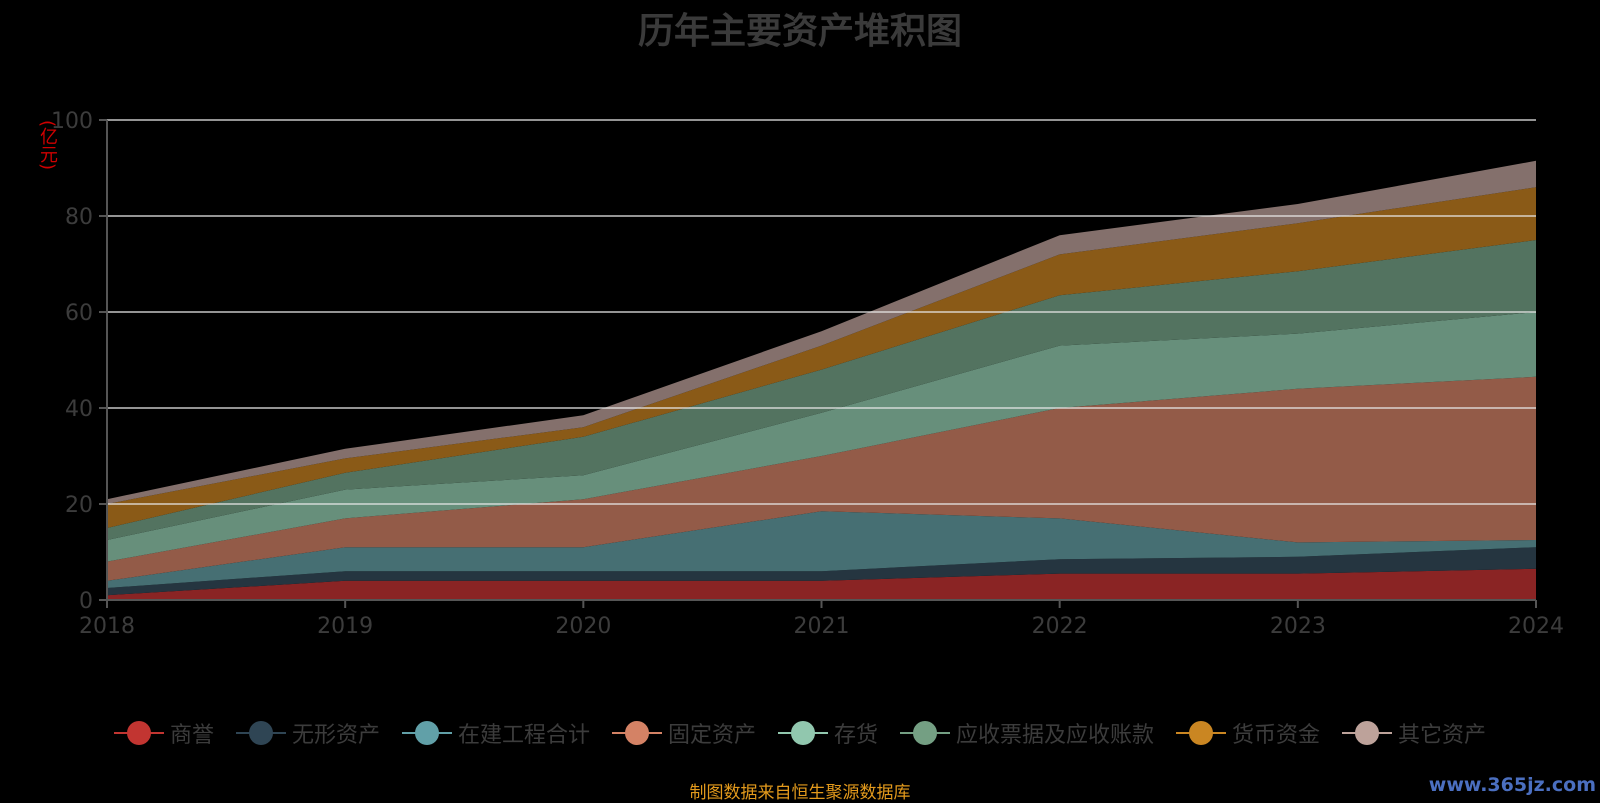 This screenshot has width=1600, height=803. I want to click on x-tick-label: 2019, so click(345, 626).